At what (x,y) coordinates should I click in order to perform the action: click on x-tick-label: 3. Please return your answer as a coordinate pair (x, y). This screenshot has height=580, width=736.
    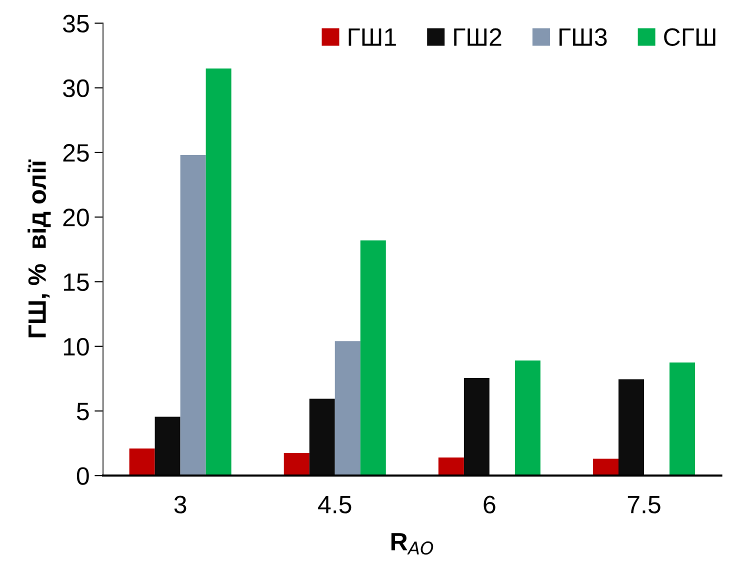
    Looking at the image, I should click on (180, 505).